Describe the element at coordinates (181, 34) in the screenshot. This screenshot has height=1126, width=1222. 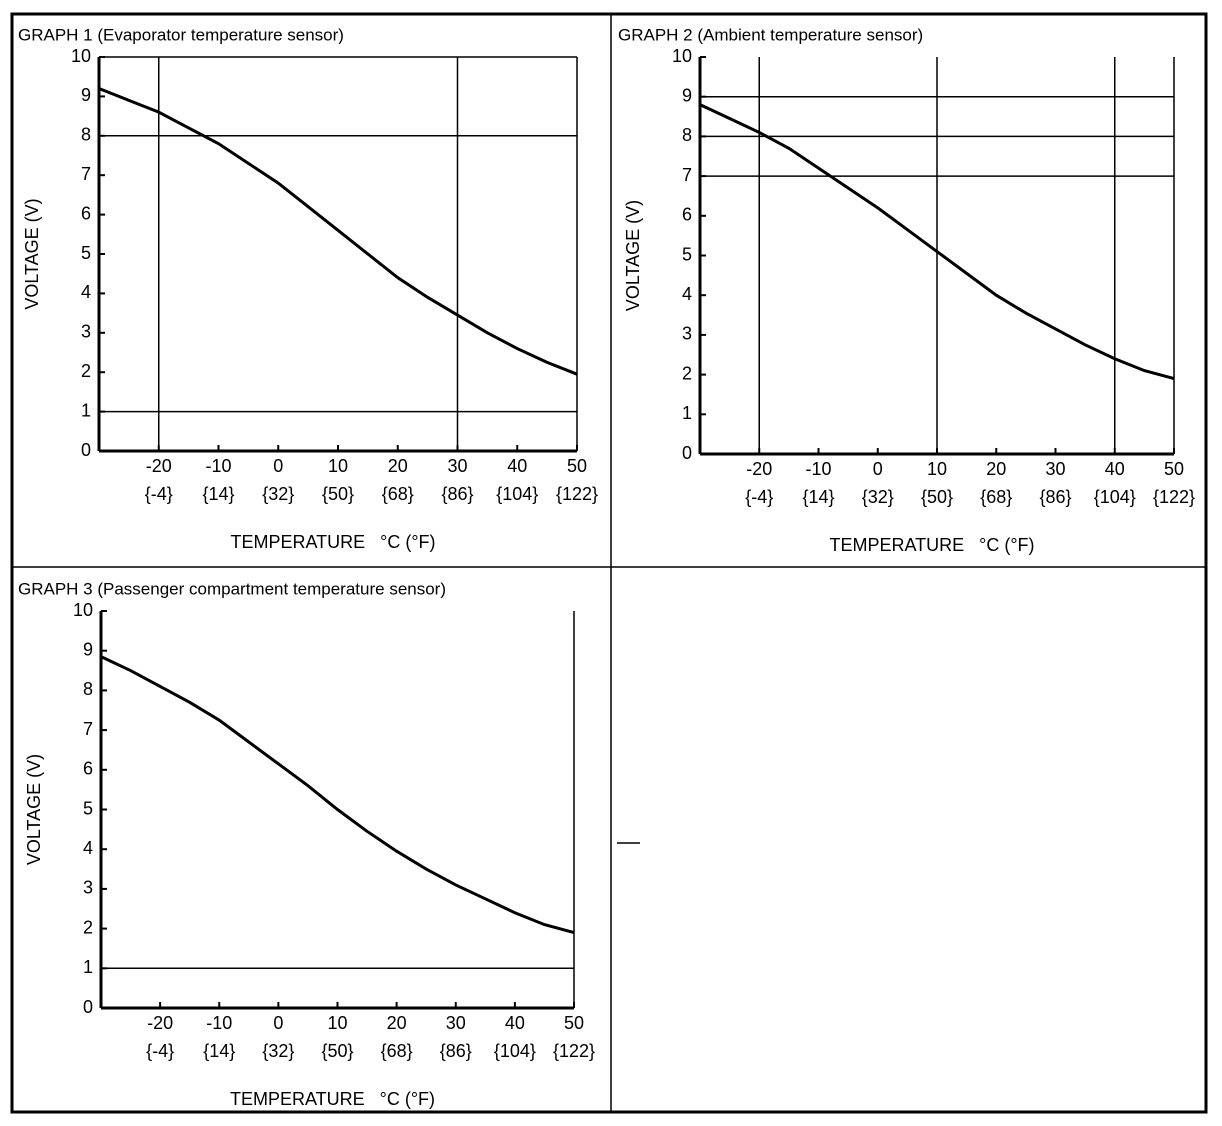
I see `chart-title: GRAPH 1 (Evaporator temperature sensor)` at that location.